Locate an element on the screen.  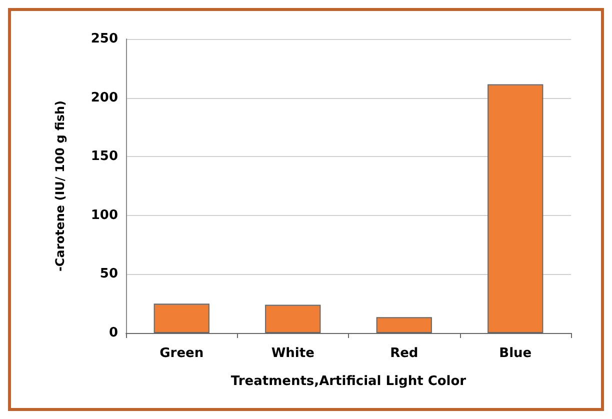
x-tick-label: Green is located at coordinates (182, 353).